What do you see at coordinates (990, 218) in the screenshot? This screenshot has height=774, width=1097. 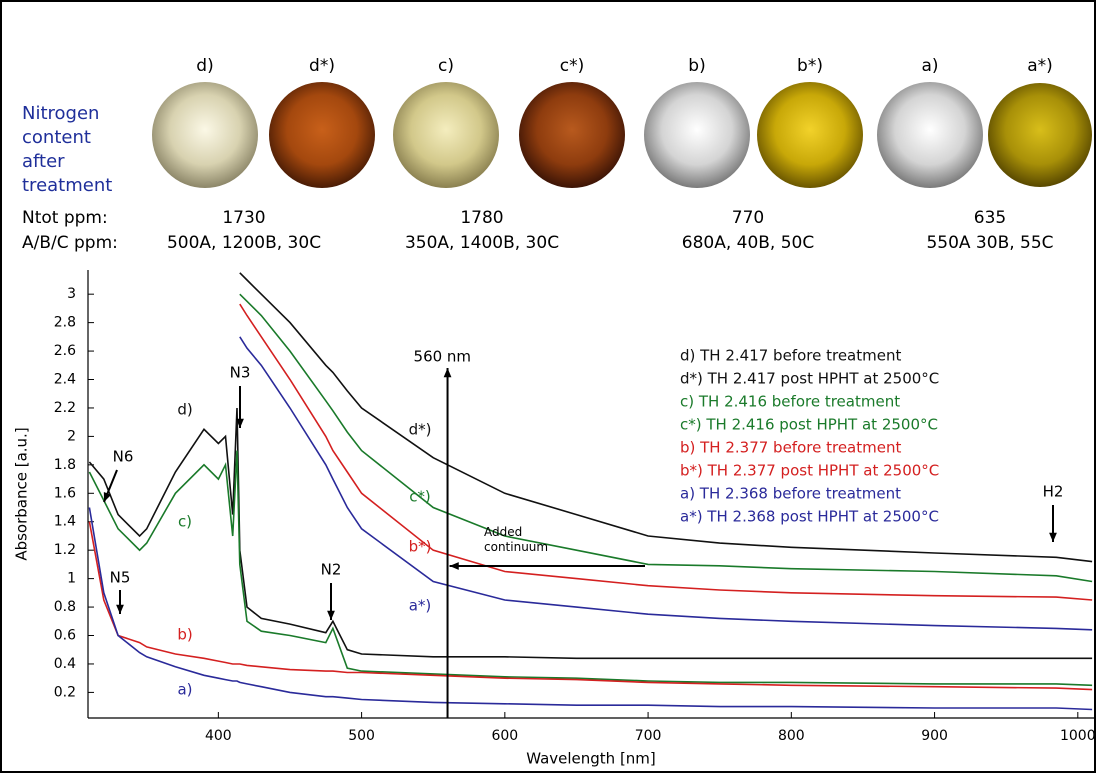 I see `row-value: 635` at bounding box center [990, 218].